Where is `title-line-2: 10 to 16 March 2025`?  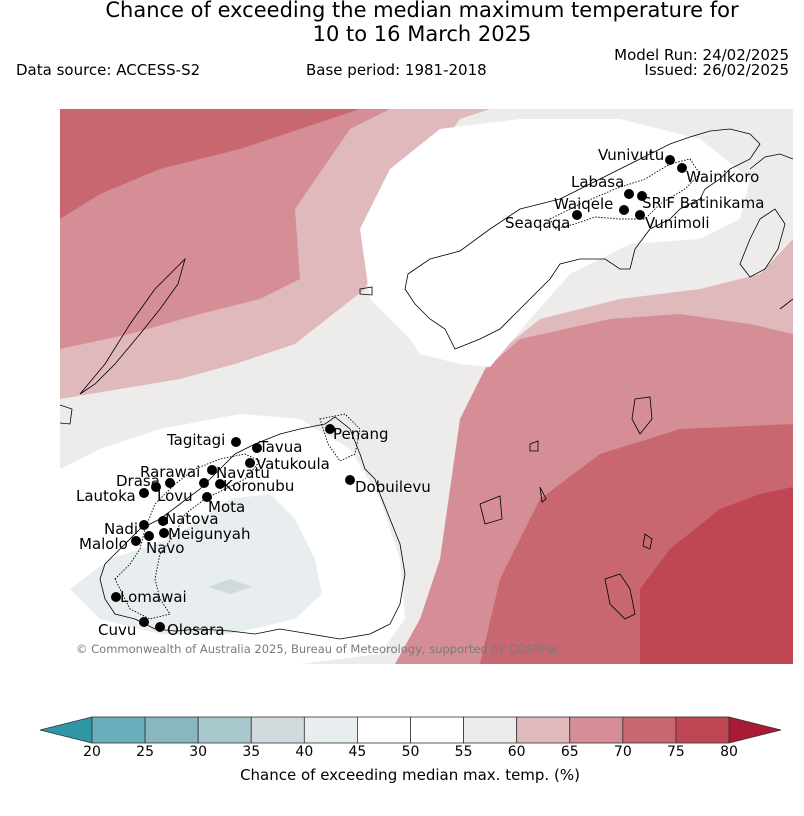
title-line-2: 10 to 16 March 2025 is located at coordinates (422, 34).